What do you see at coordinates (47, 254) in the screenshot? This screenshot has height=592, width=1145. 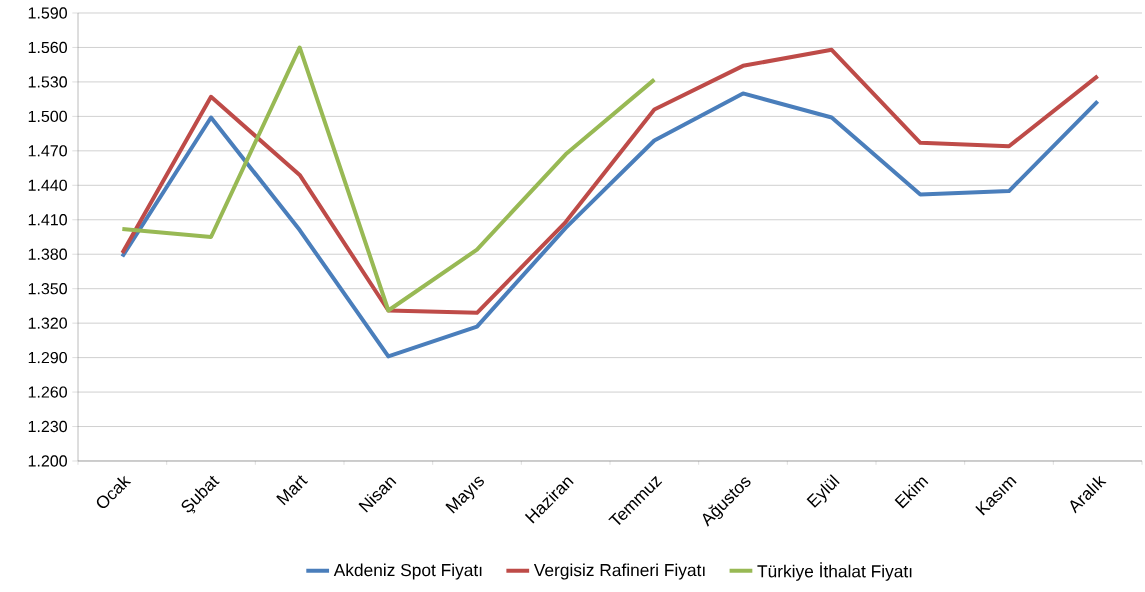 I see `y-tick-label: 1.380` at bounding box center [47, 254].